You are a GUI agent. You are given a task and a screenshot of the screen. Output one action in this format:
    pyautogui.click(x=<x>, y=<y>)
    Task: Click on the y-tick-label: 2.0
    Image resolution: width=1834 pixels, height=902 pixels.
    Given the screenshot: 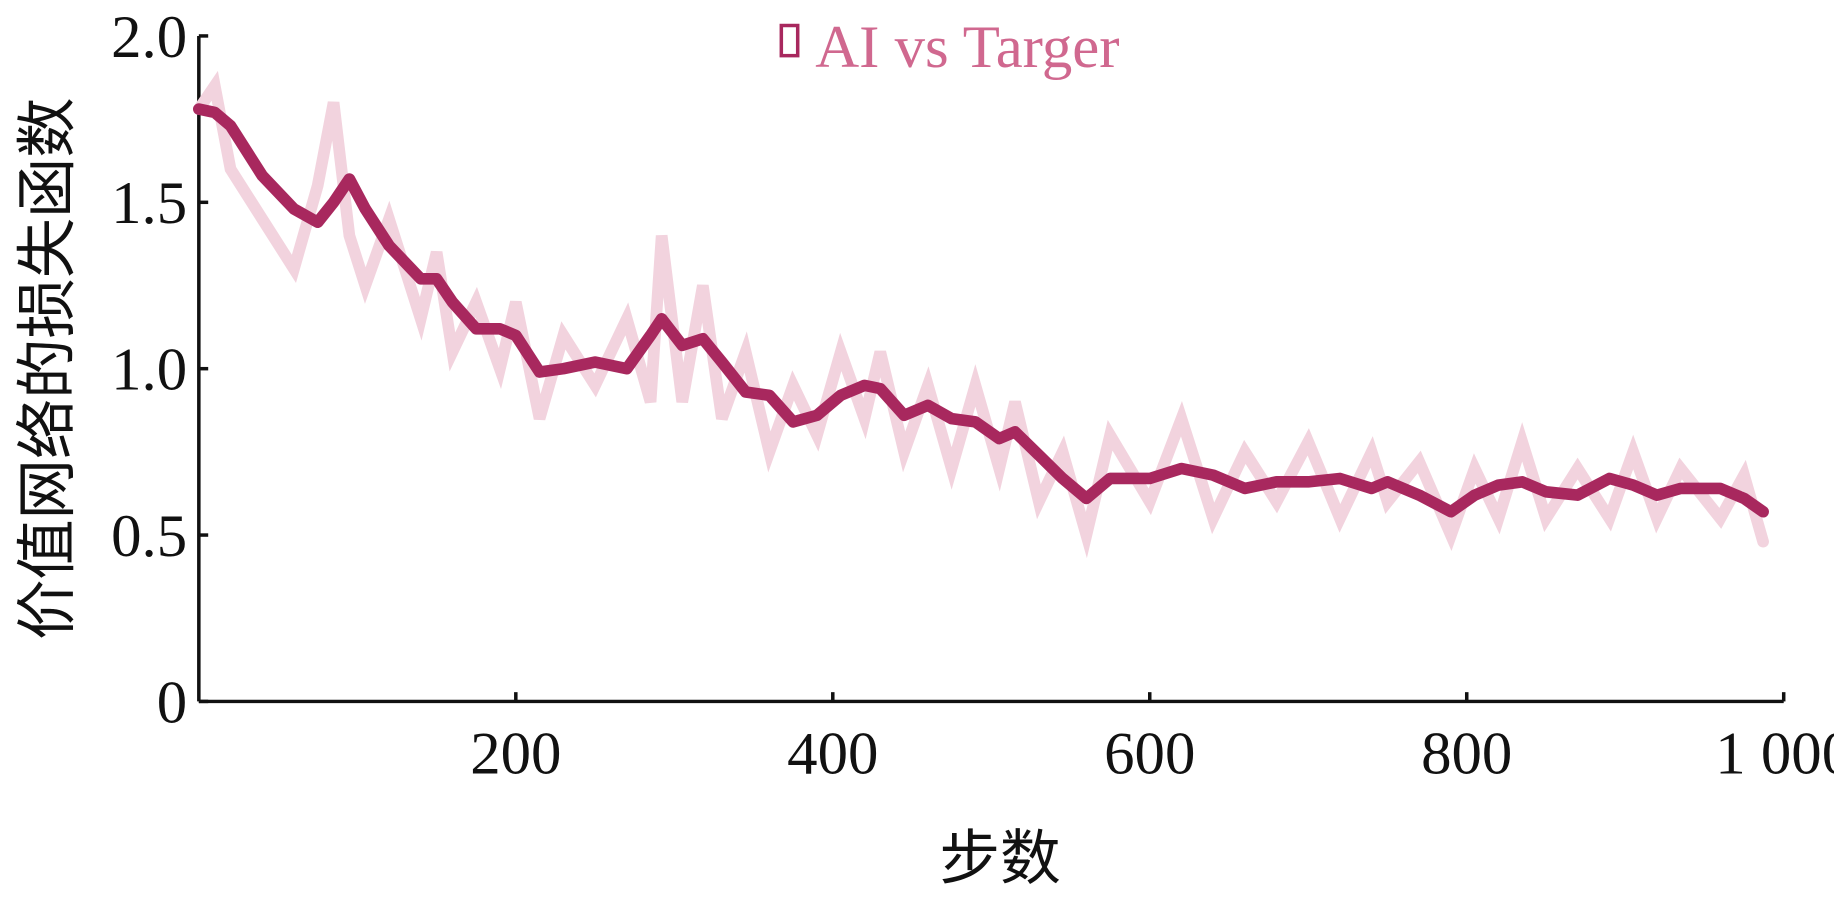 What is the action you would take?
    pyautogui.click(x=149, y=37)
    